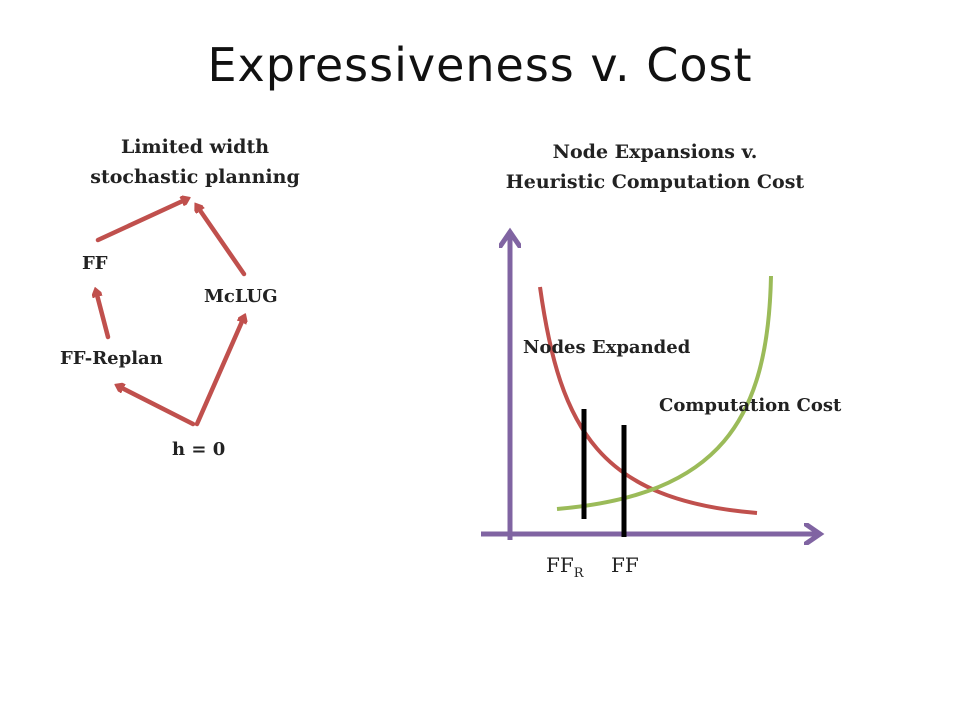  What do you see at coordinates (199, 449) in the screenshot?
I see `node-h0: h = 0` at bounding box center [199, 449].